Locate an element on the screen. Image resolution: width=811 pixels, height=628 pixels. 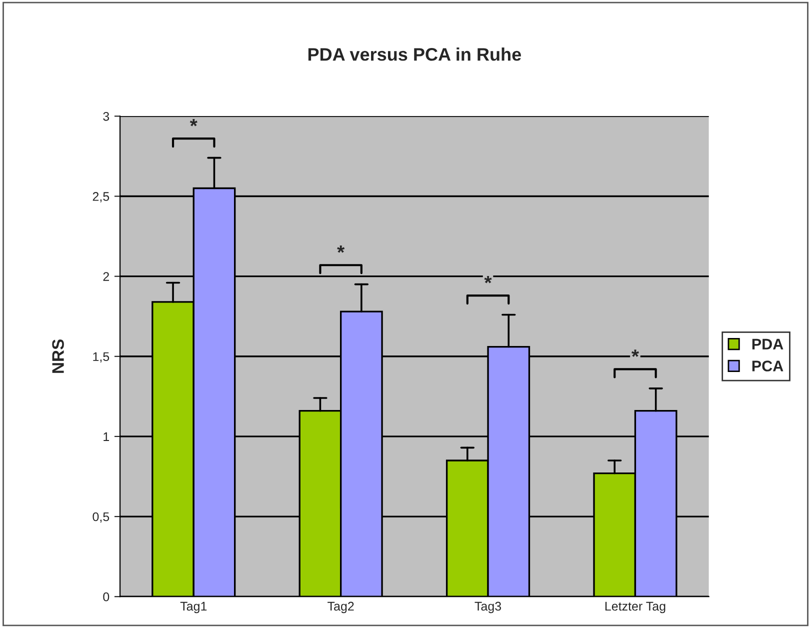
y-tick-label: 3 is located at coordinates (106, 116).